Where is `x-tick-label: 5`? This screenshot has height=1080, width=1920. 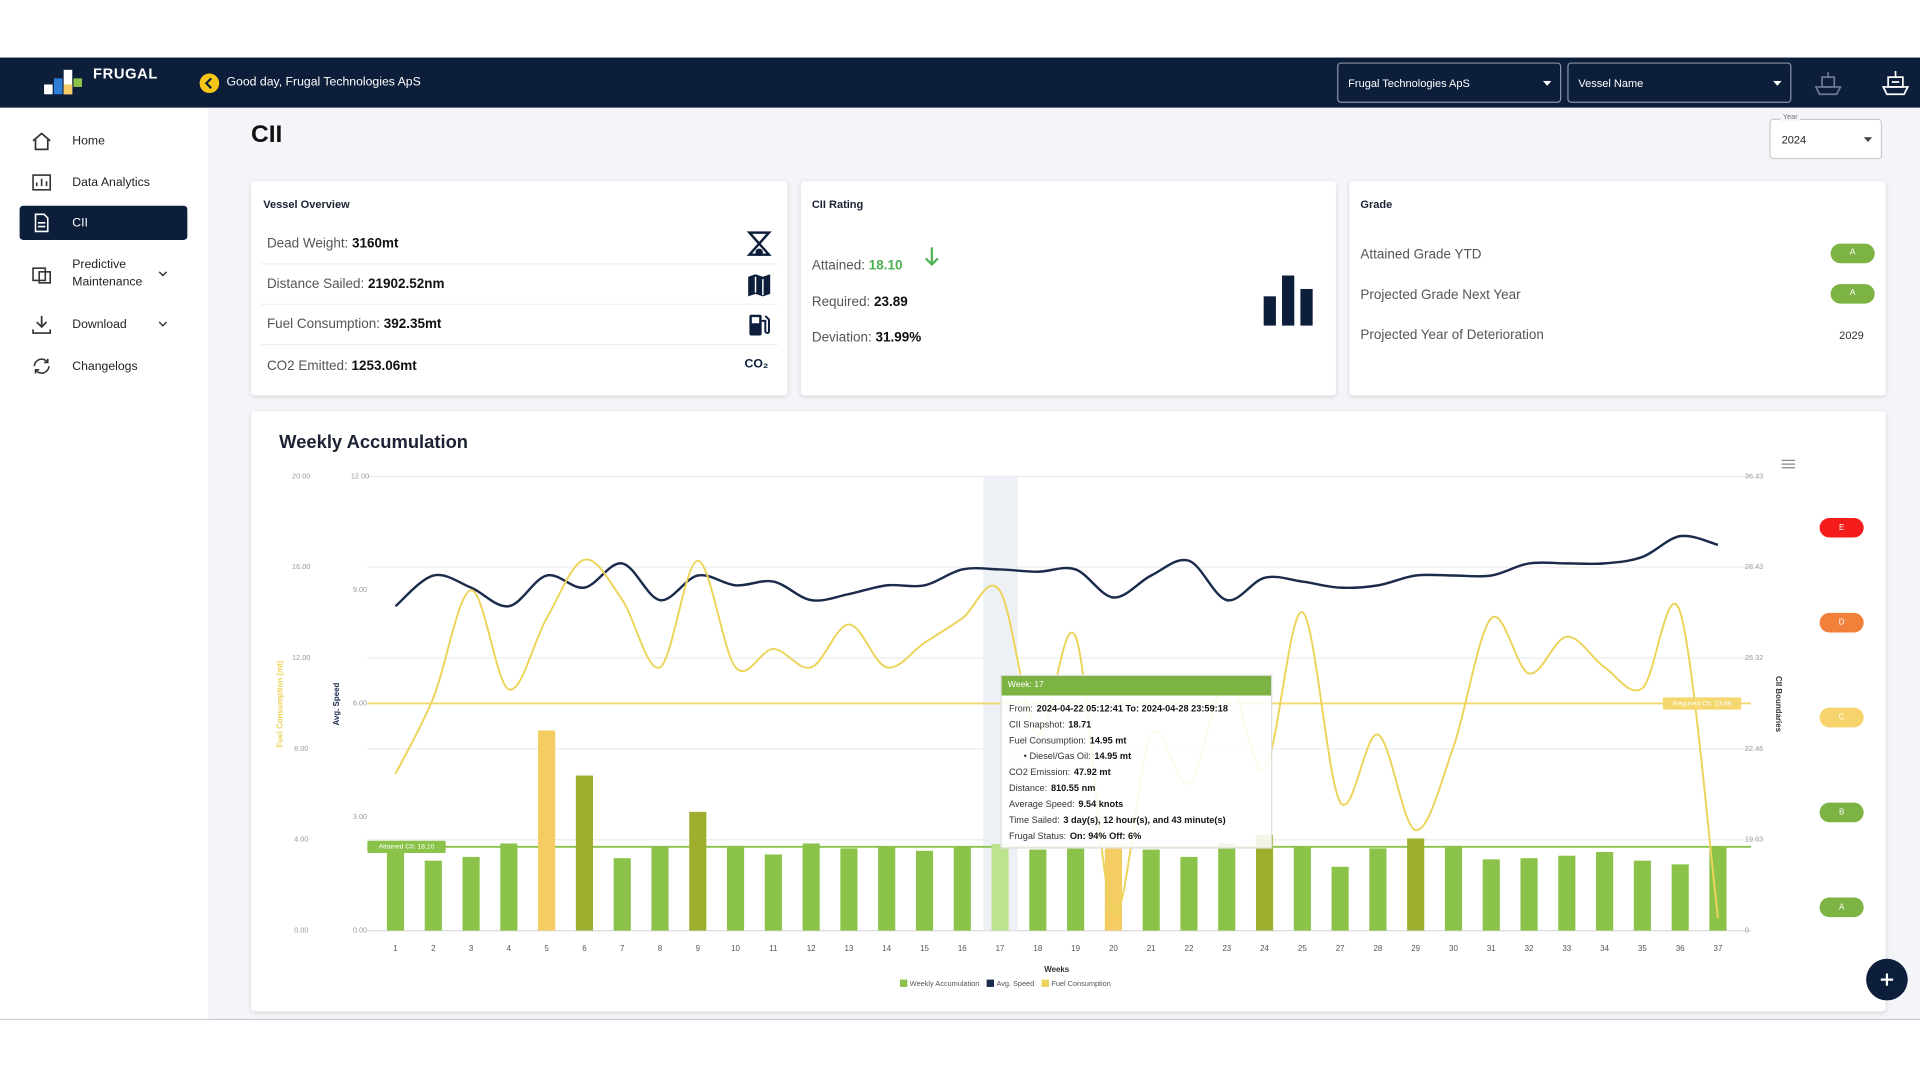
x-tick-label: 5 is located at coordinates (546, 948).